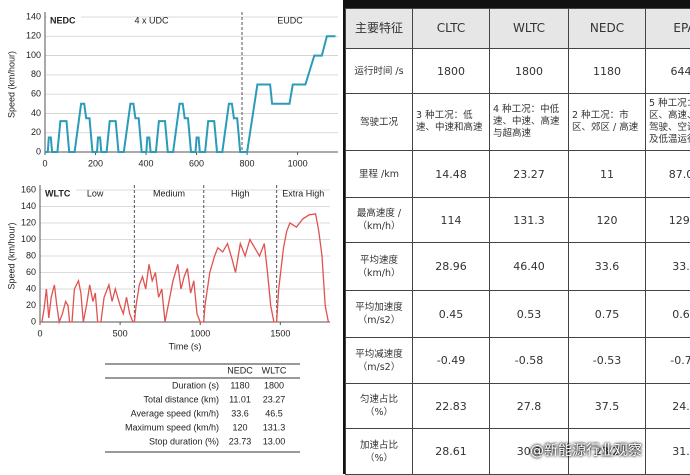 The image size is (690, 475). Describe the element at coordinates (274, 385) in the screenshot. I see `small-table-cell: 1800` at that location.